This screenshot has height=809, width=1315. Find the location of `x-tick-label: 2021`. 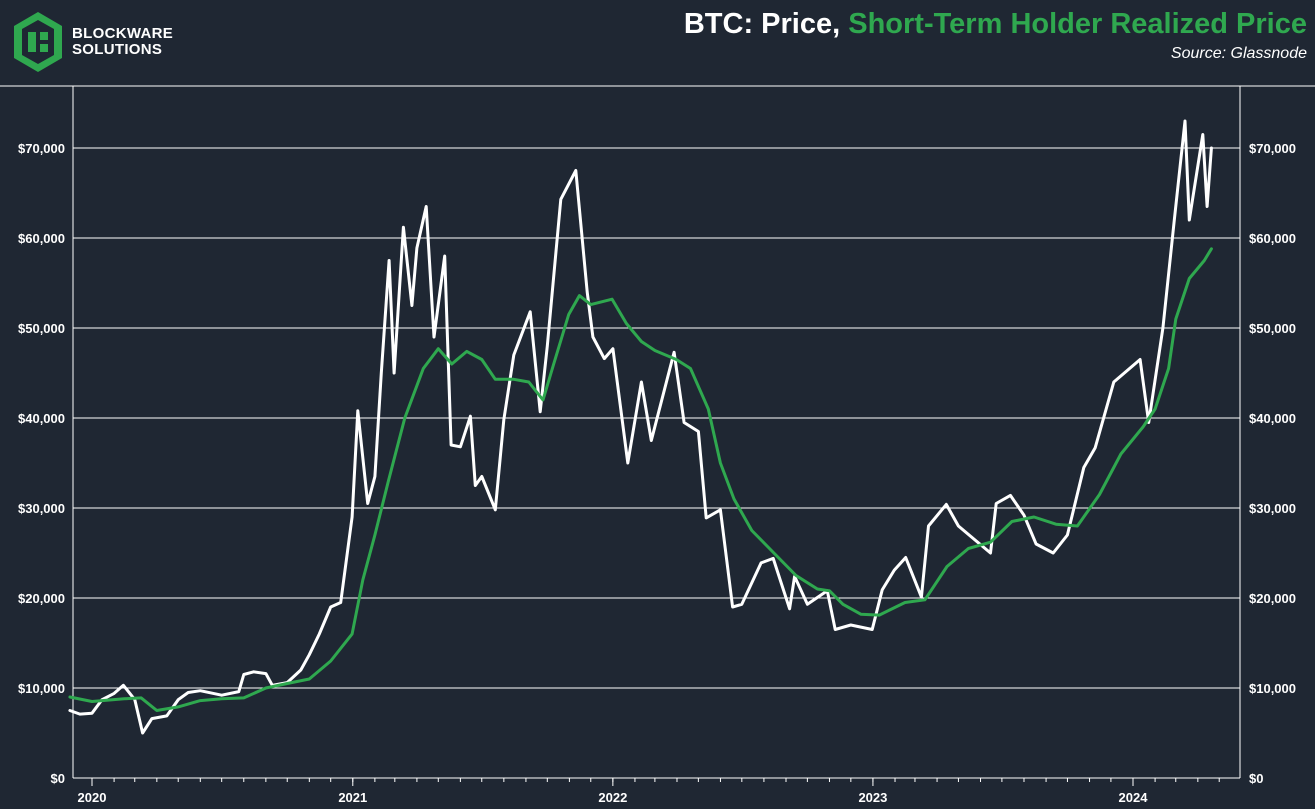

x-tick-label: 2021 is located at coordinates (352, 797).